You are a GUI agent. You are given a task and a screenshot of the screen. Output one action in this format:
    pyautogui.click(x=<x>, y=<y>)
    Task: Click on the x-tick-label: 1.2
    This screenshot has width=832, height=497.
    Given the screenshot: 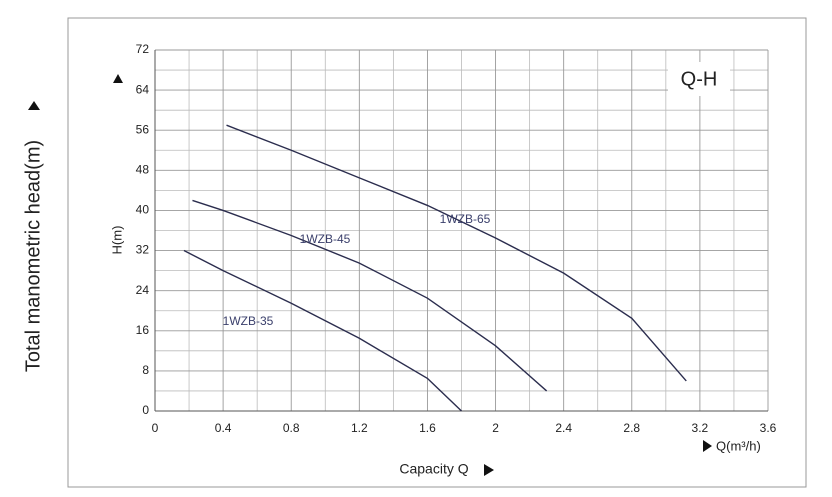 What is the action you would take?
    pyautogui.click(x=359, y=428)
    